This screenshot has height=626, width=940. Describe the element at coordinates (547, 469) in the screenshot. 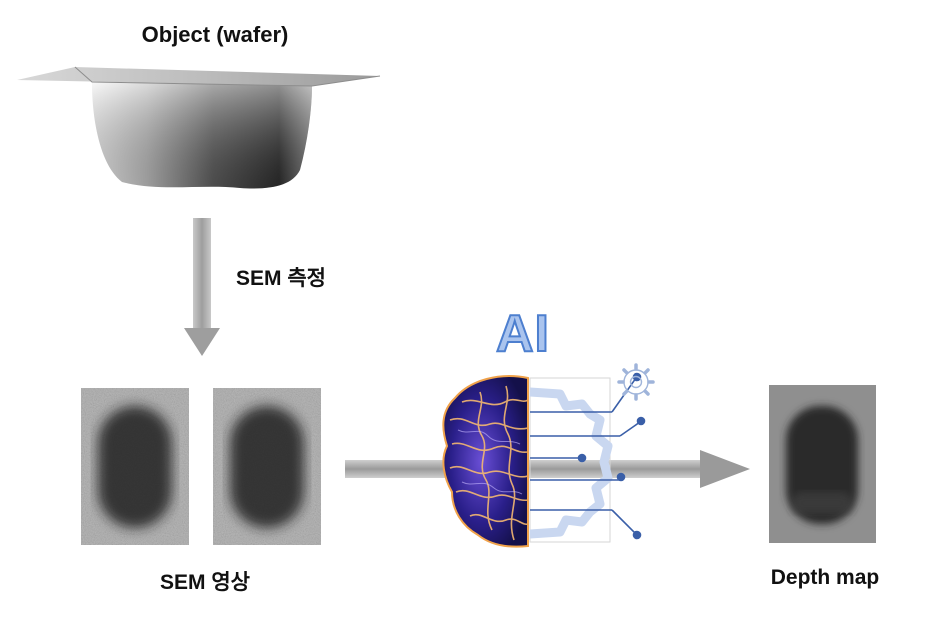

I see `process-arrow` at that location.